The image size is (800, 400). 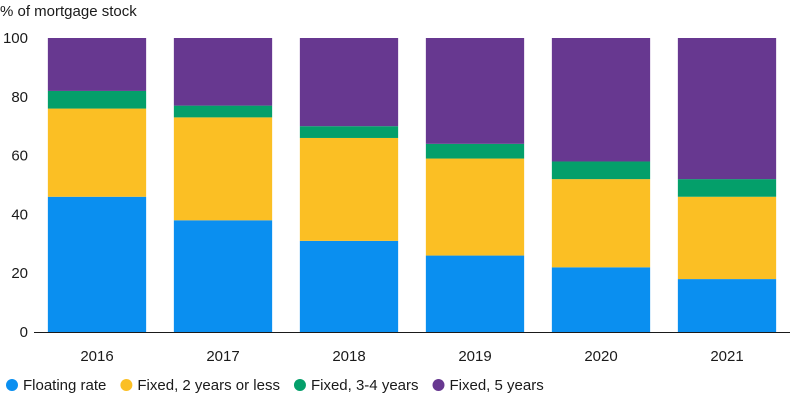 I want to click on y-tick-label: 100, so click(x=15, y=38).